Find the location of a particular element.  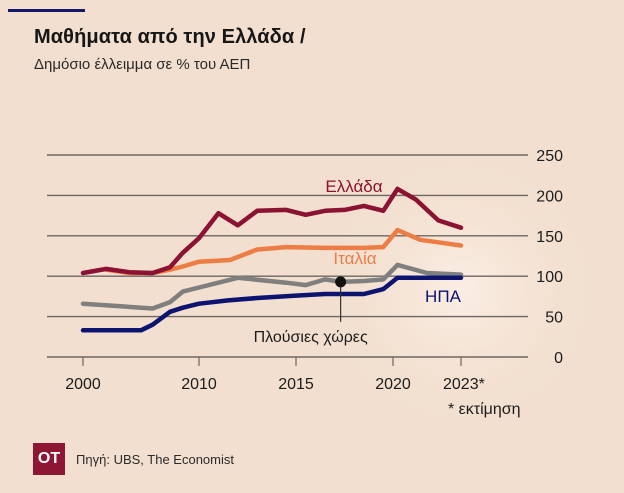

x-tick-label: 2000 is located at coordinates (83, 384).